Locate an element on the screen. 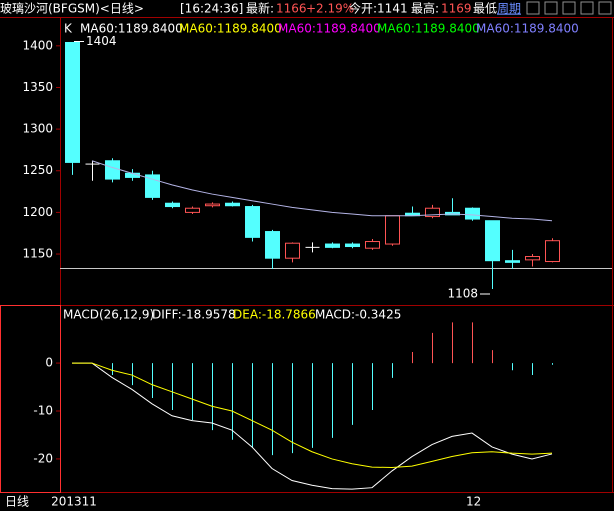 The height and width of the screenshot is (511, 614). y-tick-label: 1400 is located at coordinates (37, 45).